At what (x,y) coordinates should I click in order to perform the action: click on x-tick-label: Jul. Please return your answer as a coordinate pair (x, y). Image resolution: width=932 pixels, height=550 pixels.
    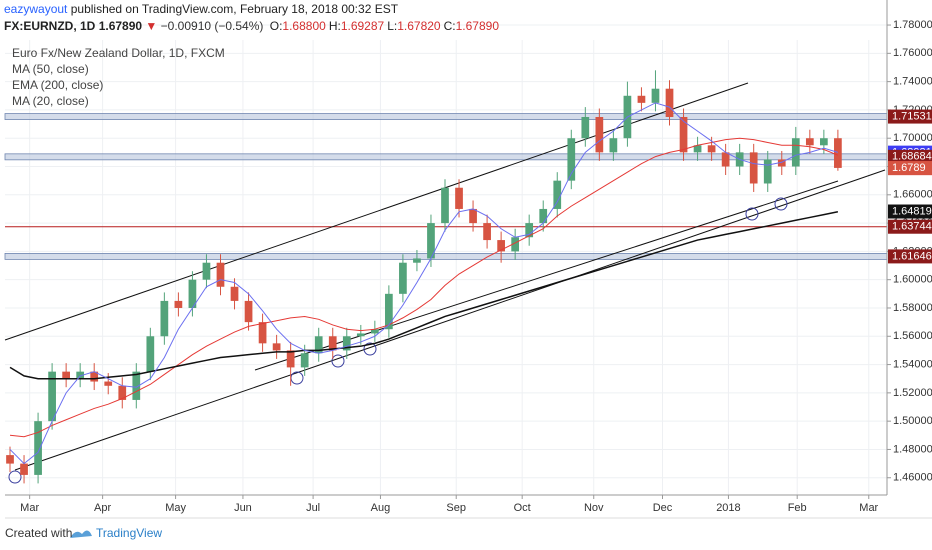
    Looking at the image, I should click on (313, 508).